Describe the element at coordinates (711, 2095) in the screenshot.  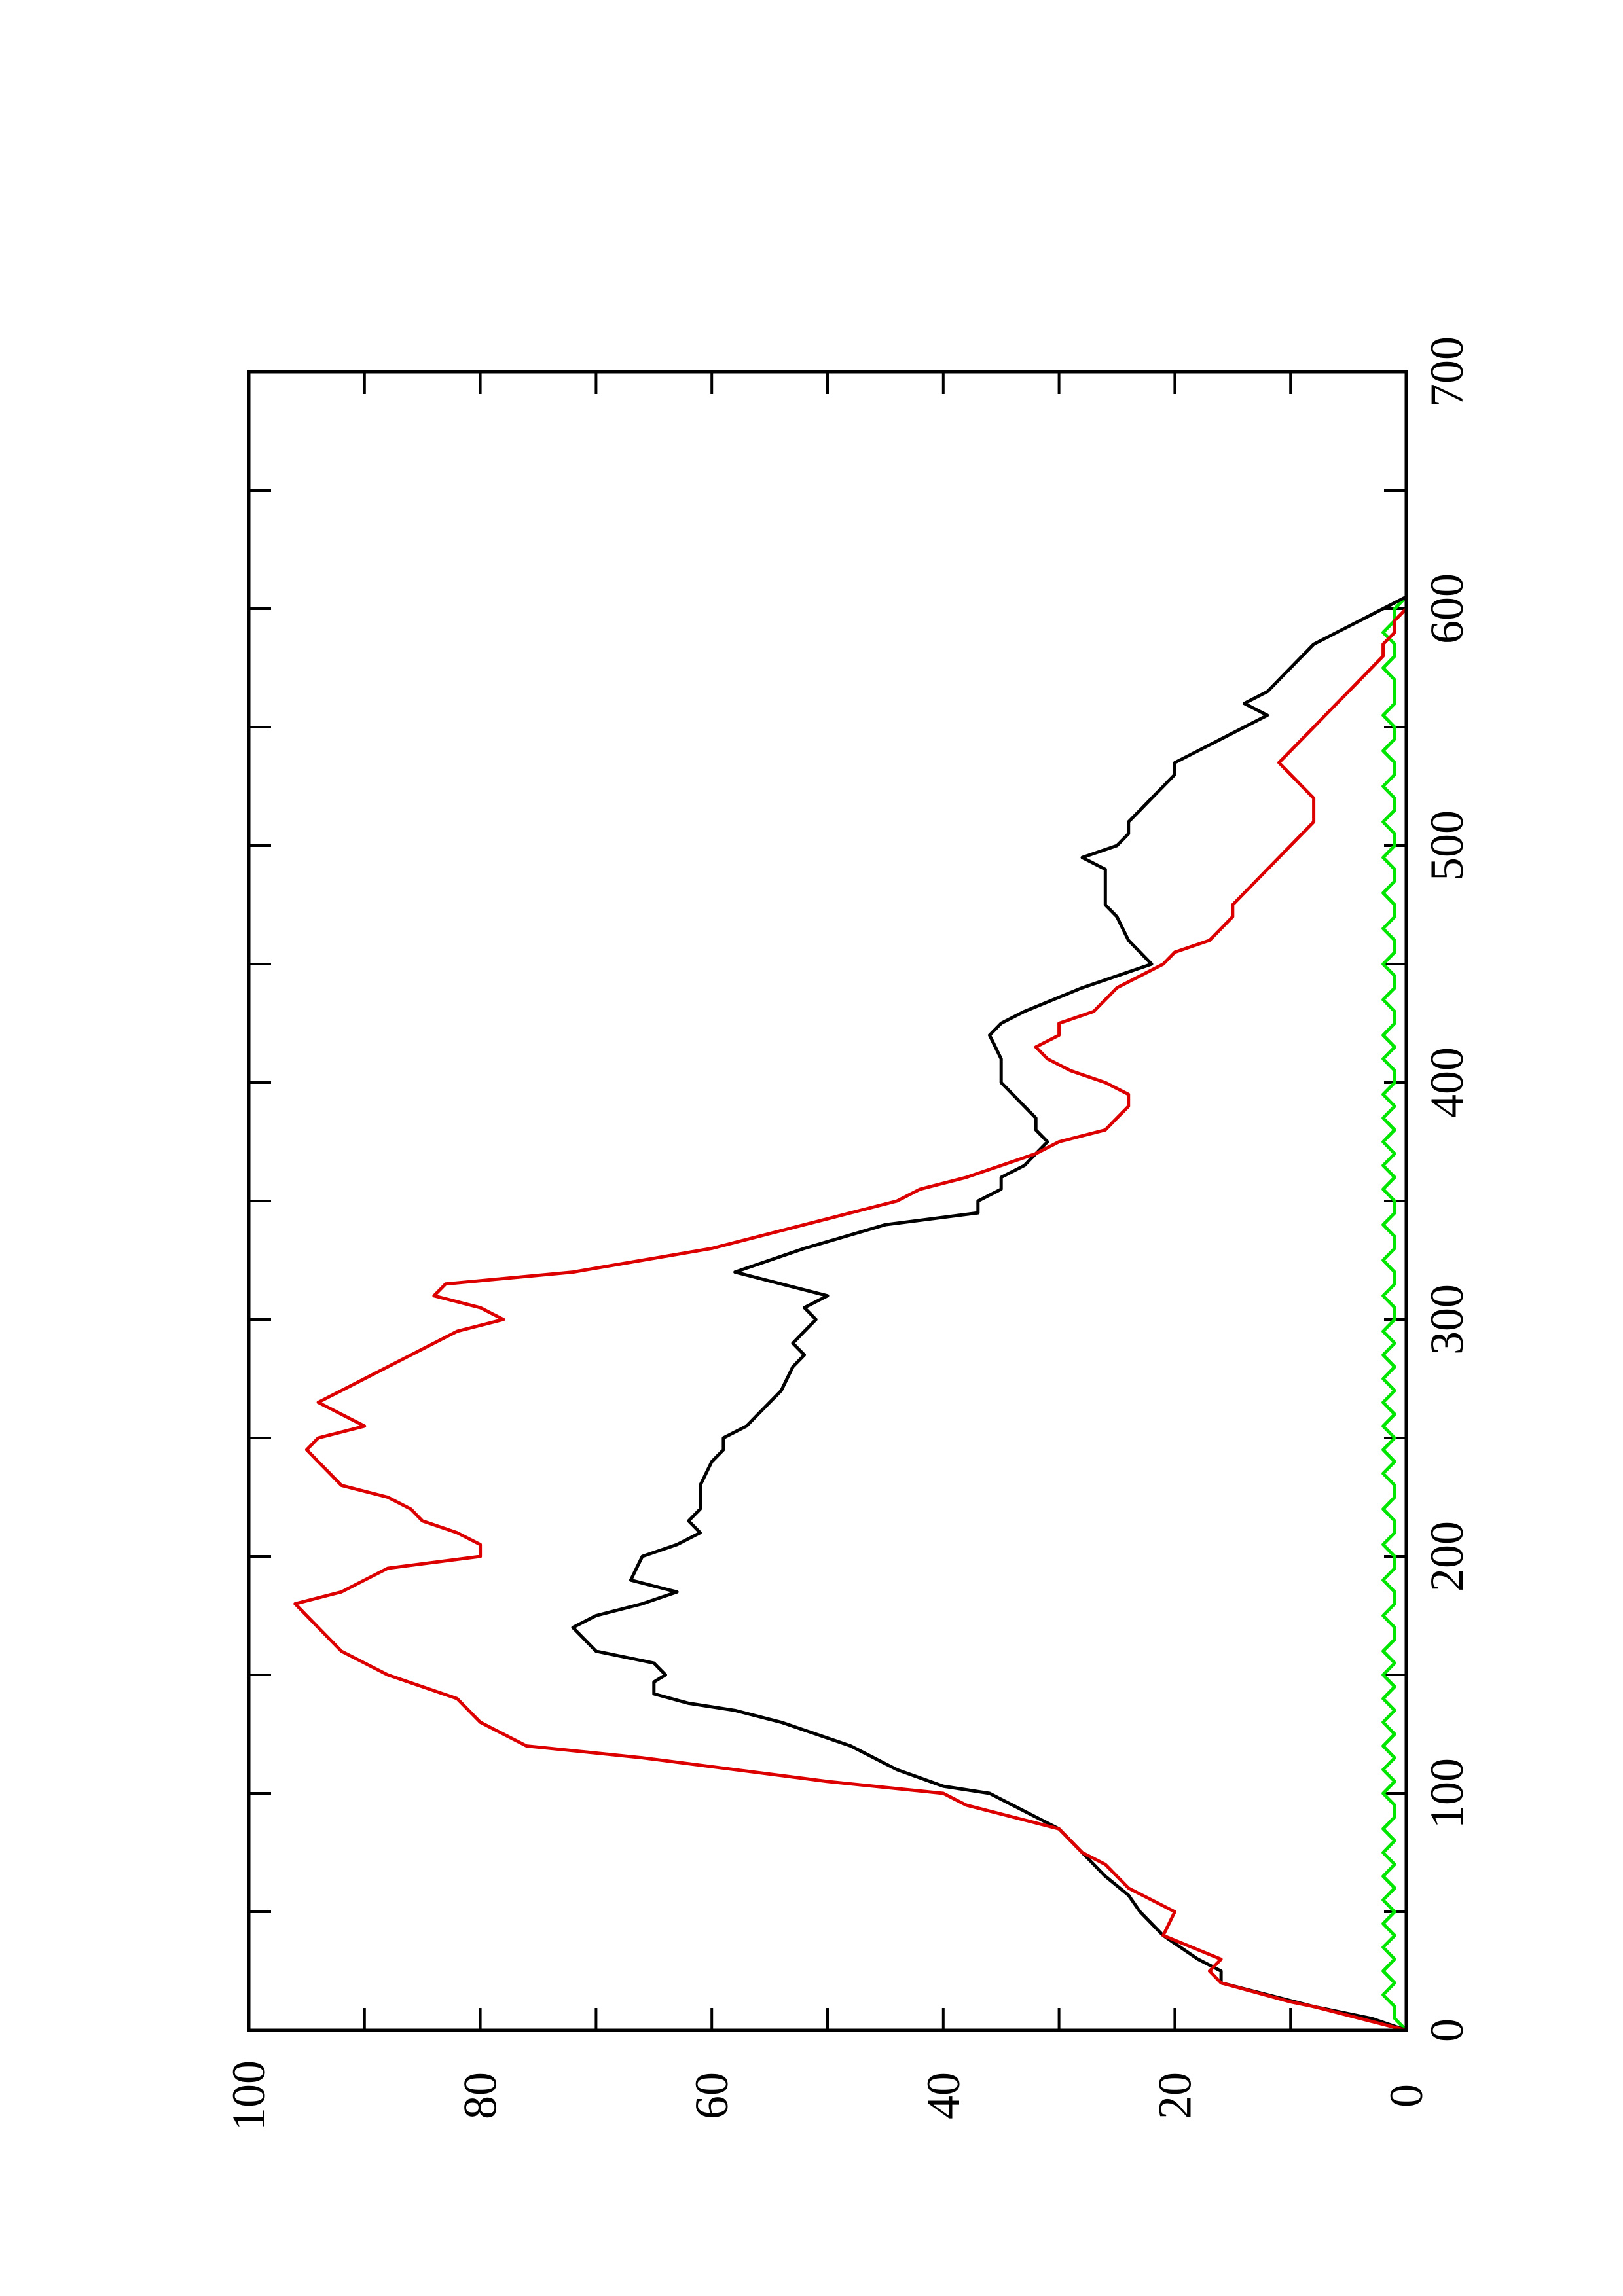
I see `y-tick-label: 60` at that location.